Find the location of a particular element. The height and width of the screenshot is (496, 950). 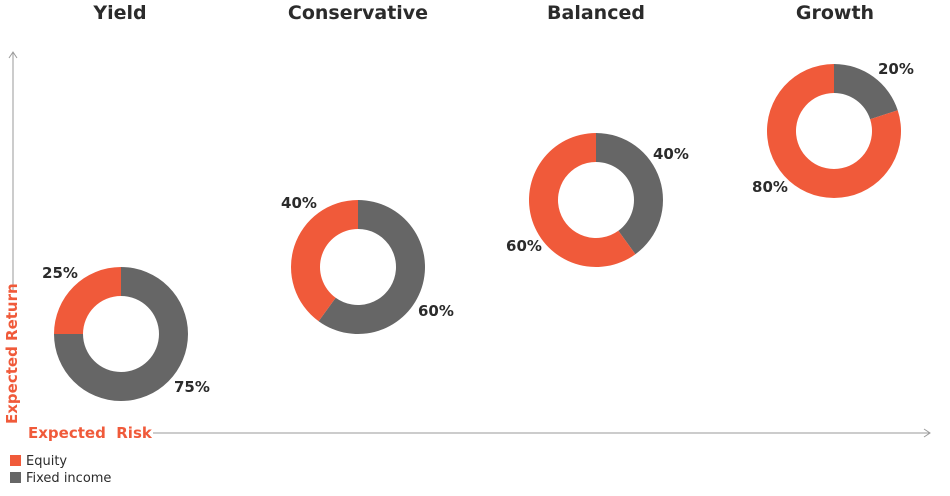

donut-balanced: 60% 40% is located at coordinates (597, 200).